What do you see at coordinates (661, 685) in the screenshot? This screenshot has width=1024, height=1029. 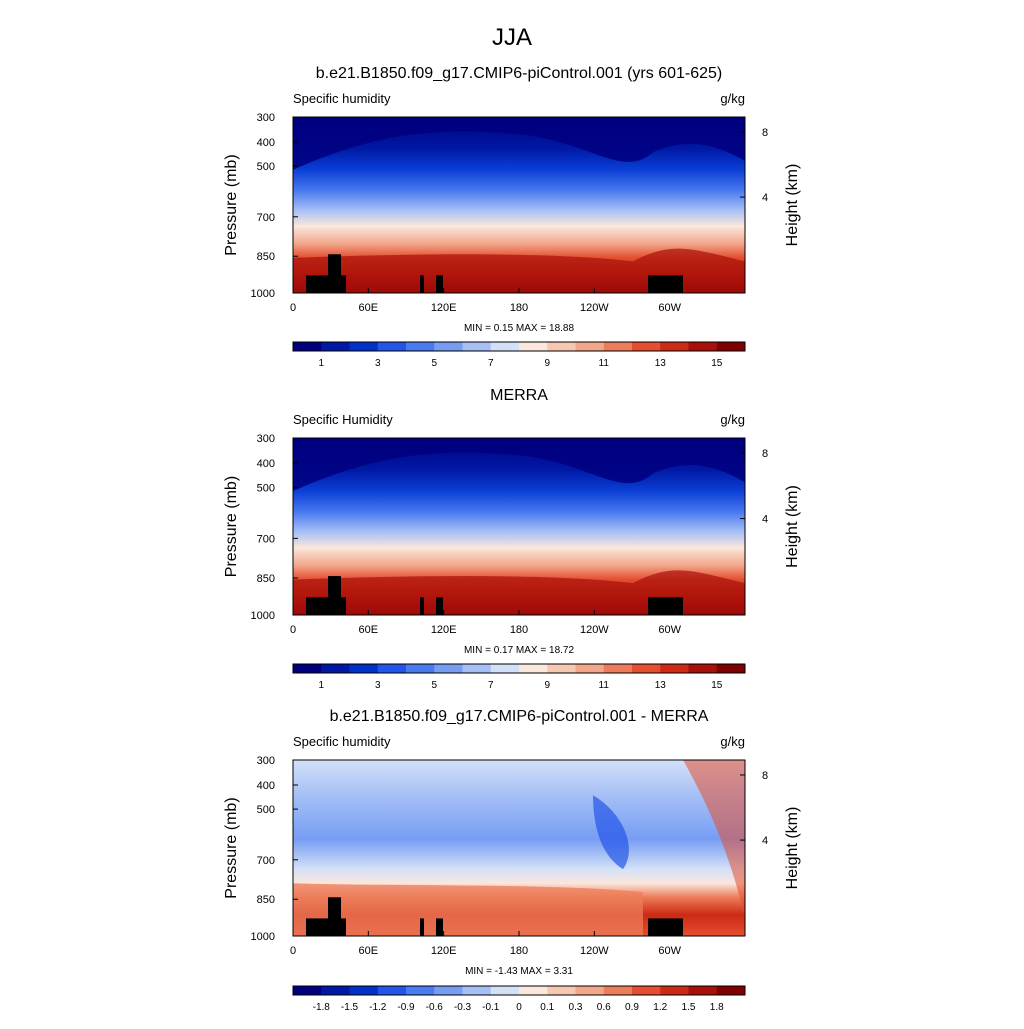 I see `colorbar-label: 13` at bounding box center [661, 685].